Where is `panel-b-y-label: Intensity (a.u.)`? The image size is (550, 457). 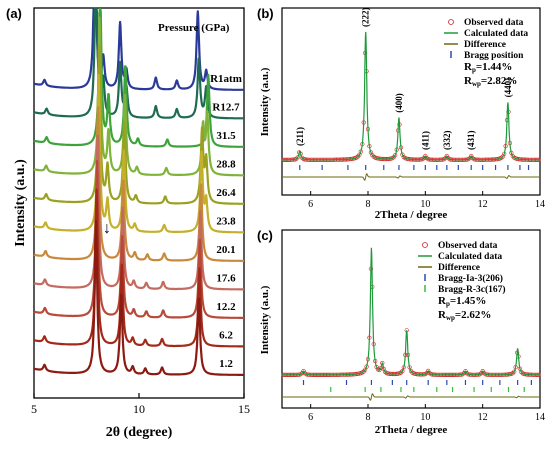 panel-b-y-label: Intensity (a.u.) is located at coordinates (265, 101).